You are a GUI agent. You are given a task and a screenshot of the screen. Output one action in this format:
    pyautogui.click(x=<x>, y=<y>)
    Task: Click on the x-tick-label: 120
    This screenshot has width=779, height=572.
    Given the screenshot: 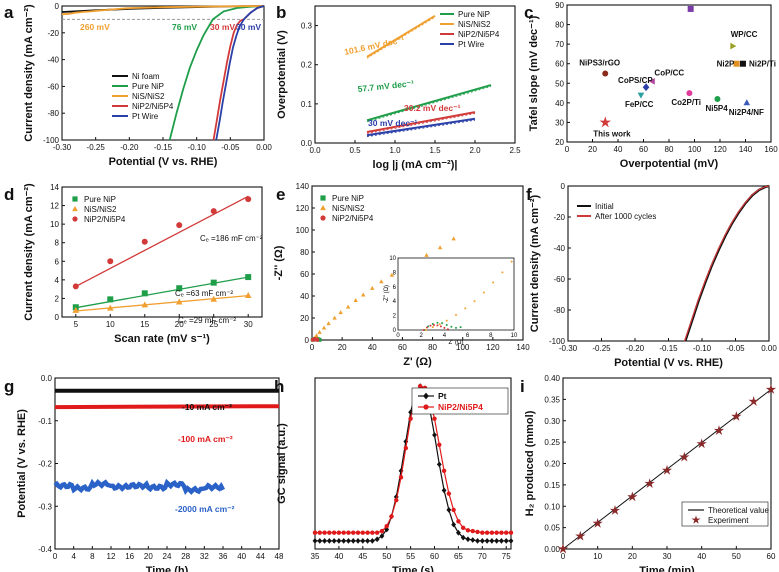 What is the action you would take?
    pyautogui.click(x=493, y=347)
    